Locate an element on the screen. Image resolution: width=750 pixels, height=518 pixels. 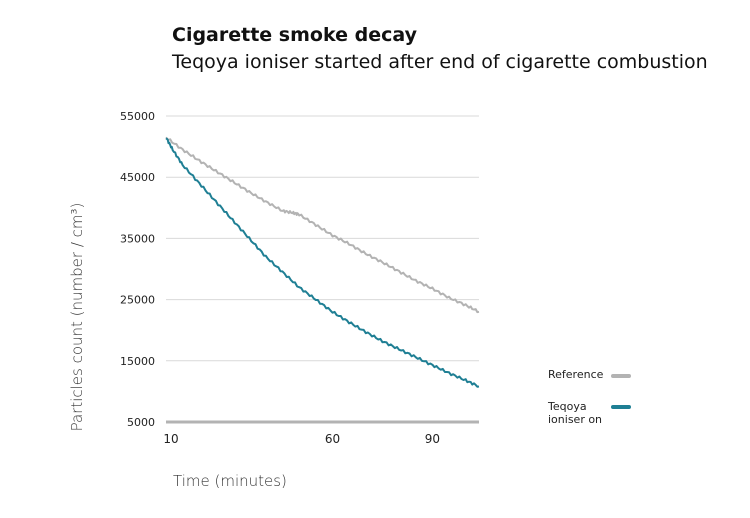
legend-swatch-teqoya is located at coordinates (621, 407).